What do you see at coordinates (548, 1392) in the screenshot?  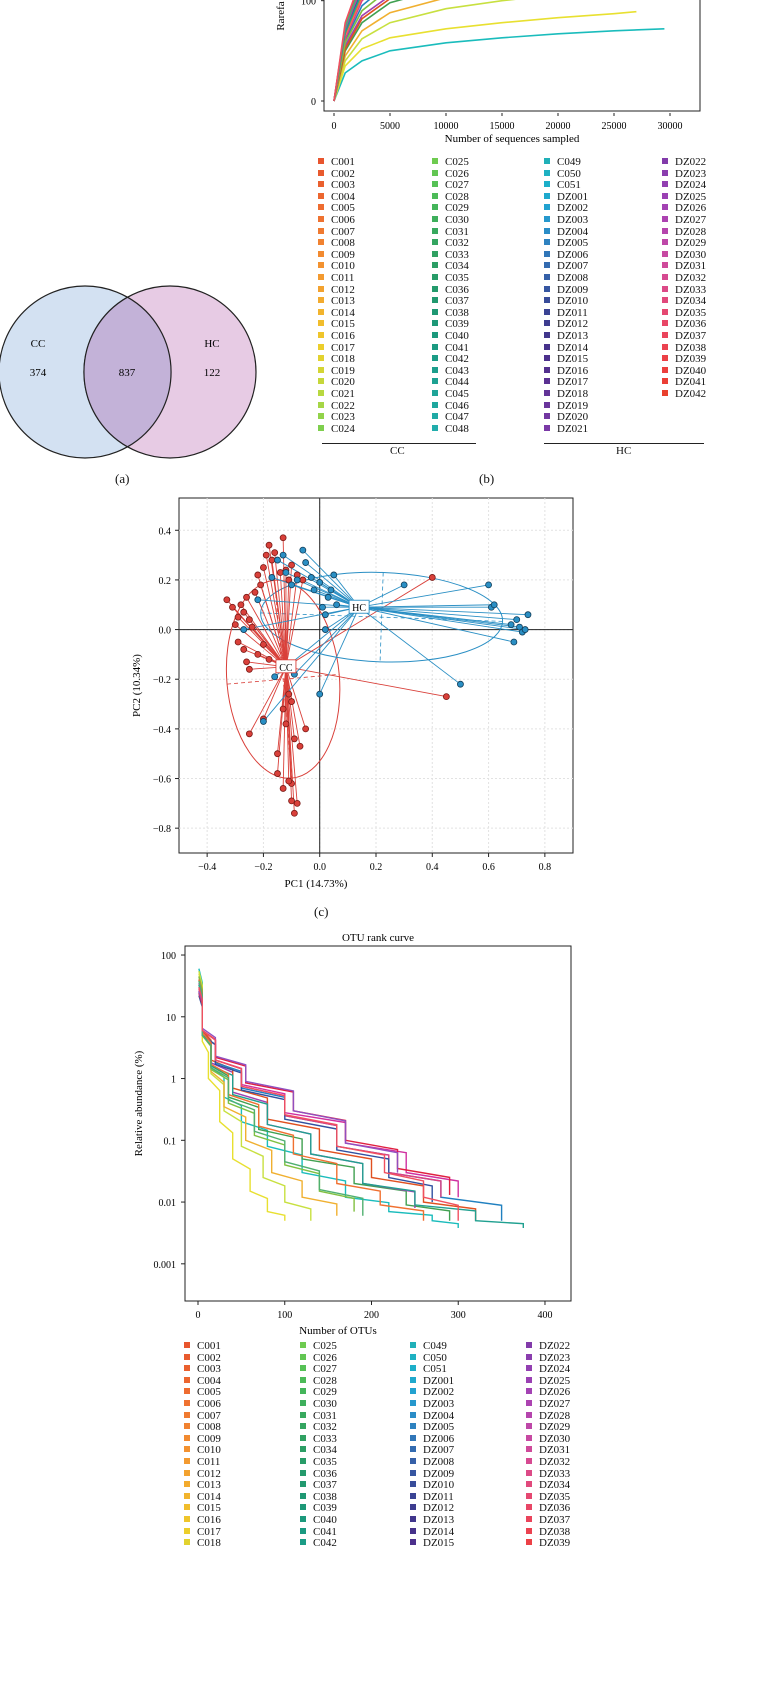 I see `legend-item: DZ026` at bounding box center [548, 1392].